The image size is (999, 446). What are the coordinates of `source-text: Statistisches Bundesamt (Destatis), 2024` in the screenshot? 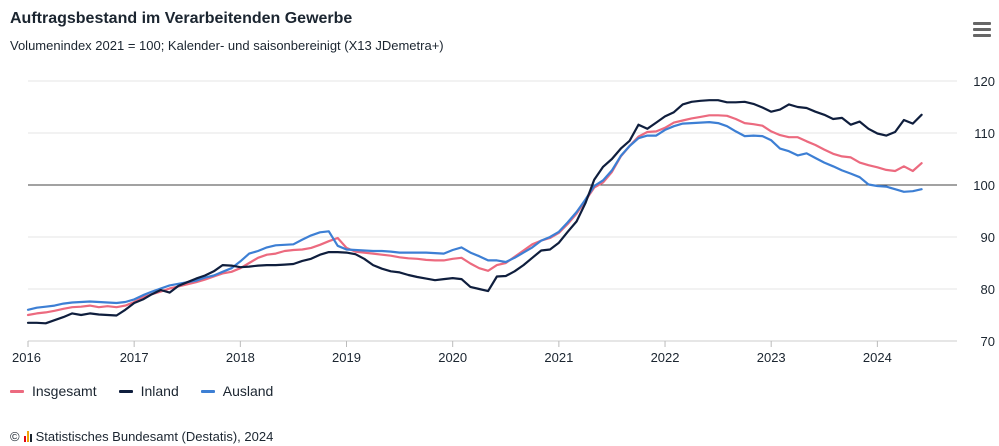 It's located at (154, 436).